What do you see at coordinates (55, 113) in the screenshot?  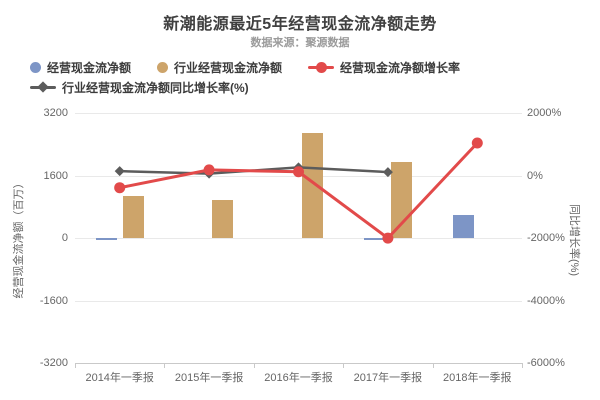 I see `y-axis-left-tick-label: 3200` at bounding box center [55, 113].